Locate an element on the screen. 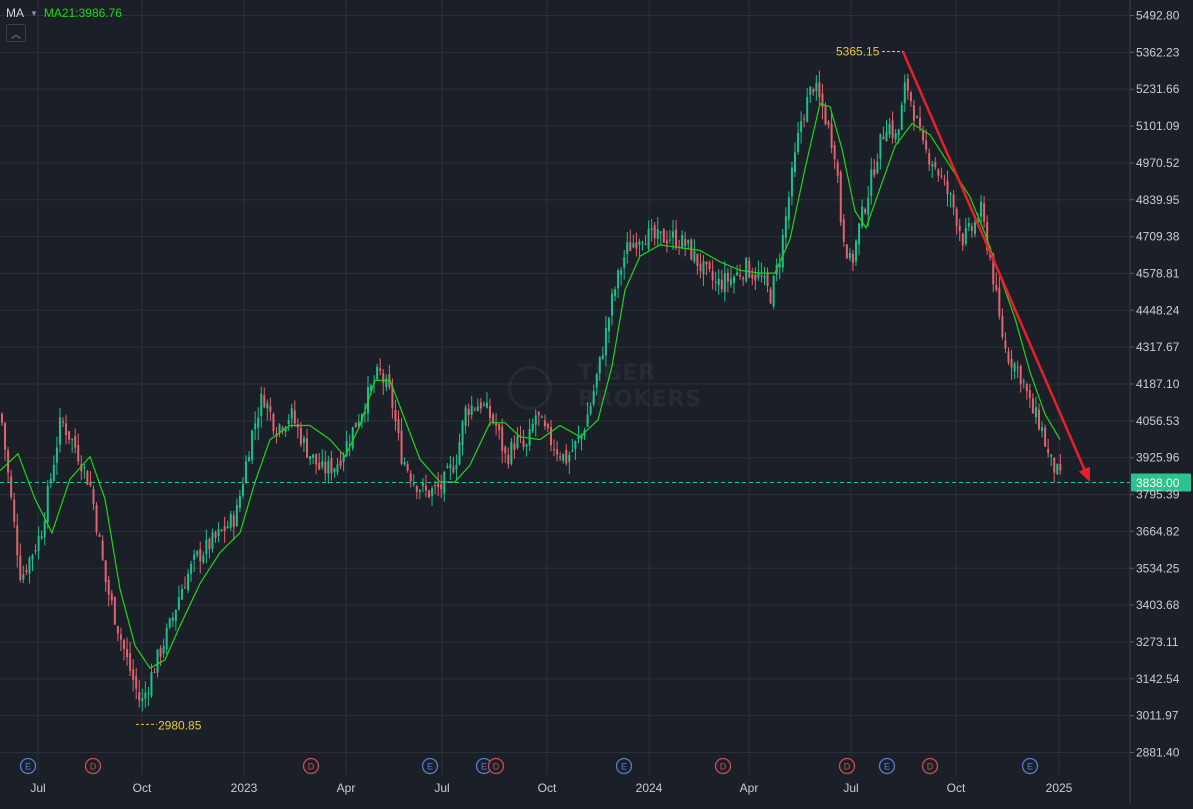  y-tick-label: 4317.67 is located at coordinates (1158, 347).